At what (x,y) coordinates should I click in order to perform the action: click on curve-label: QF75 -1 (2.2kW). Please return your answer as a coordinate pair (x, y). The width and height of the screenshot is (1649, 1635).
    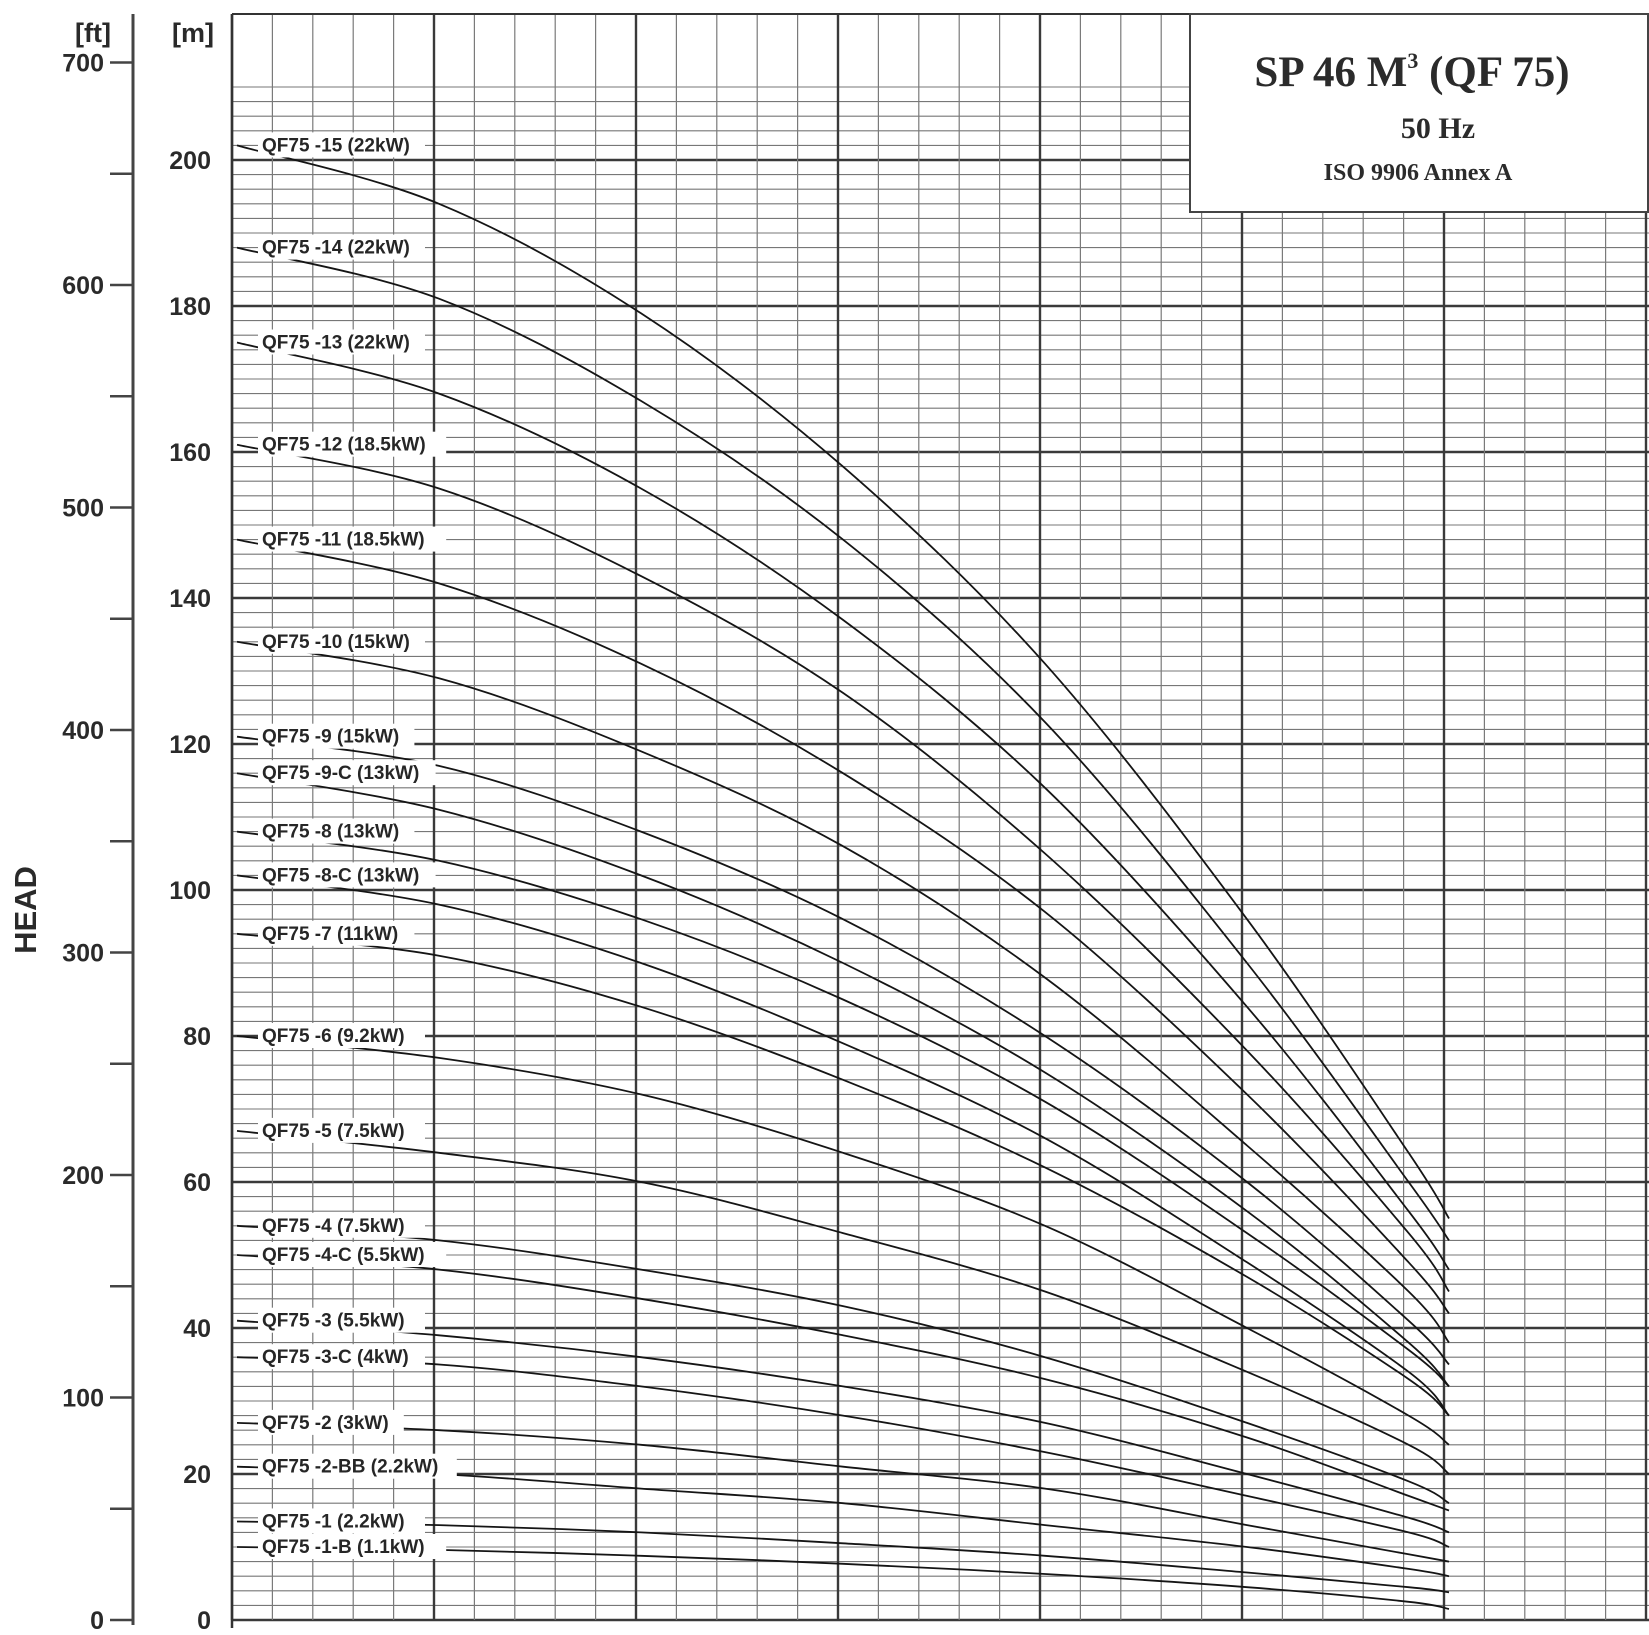
    Looking at the image, I should click on (333, 1521).